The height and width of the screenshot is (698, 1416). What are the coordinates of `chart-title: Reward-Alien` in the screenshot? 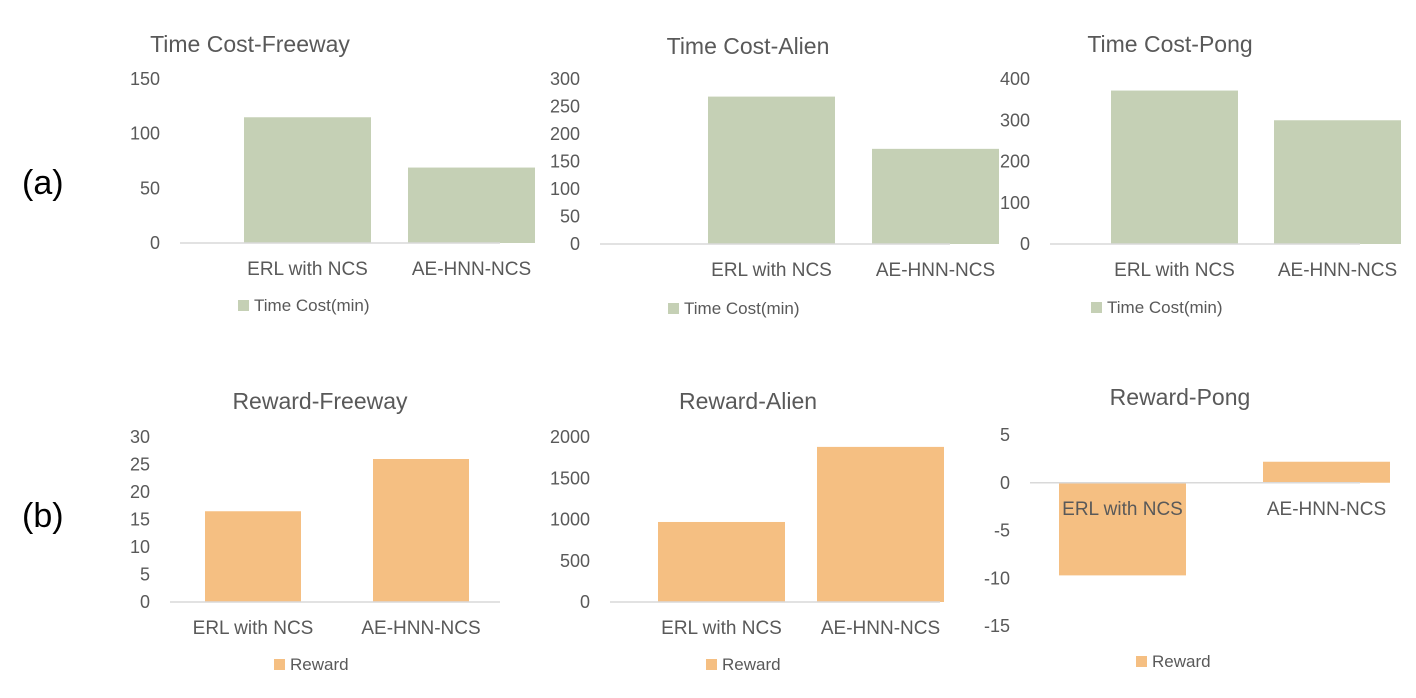 It's located at (748, 401).